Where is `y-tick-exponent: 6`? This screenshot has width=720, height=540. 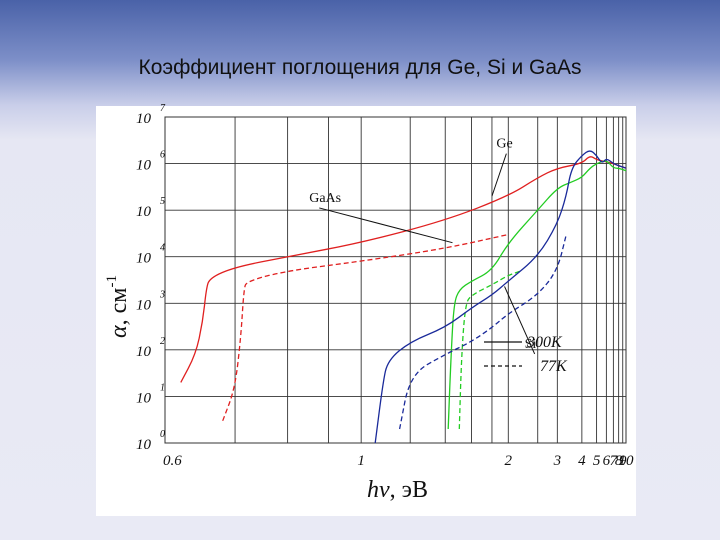
y-tick-exponent: 6 is located at coordinates (162, 155).